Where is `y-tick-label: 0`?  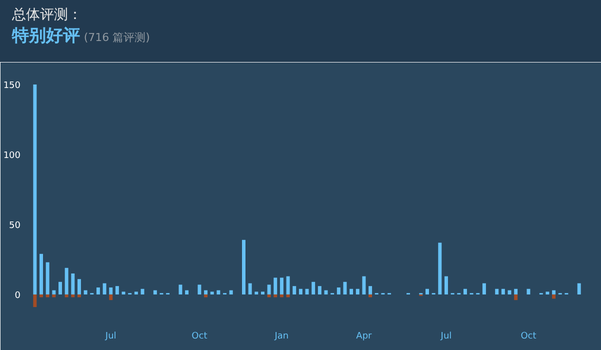 y-tick-label: 0 is located at coordinates (17, 295).